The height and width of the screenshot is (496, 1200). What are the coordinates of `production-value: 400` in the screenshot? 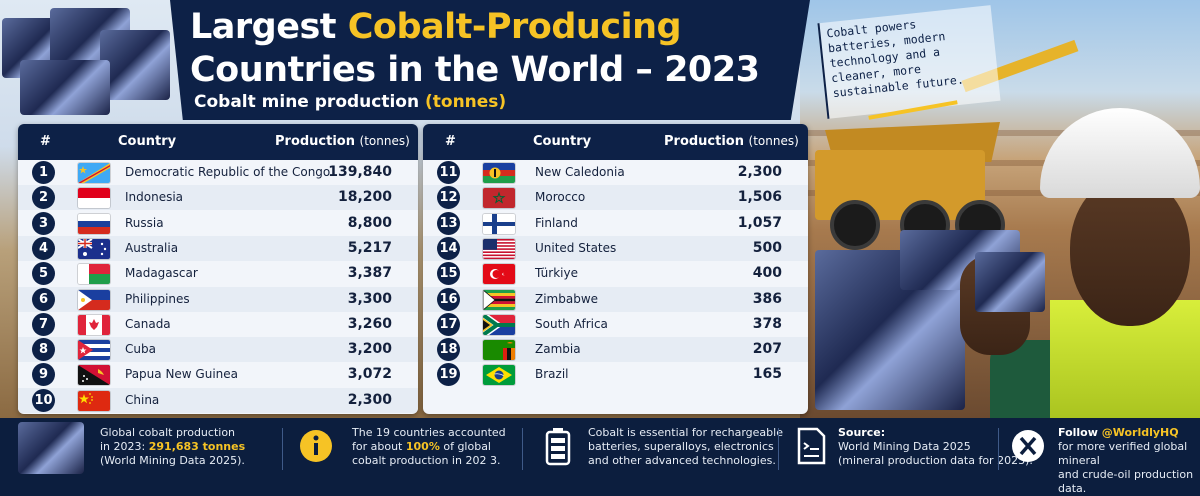 It's located at (767, 273).